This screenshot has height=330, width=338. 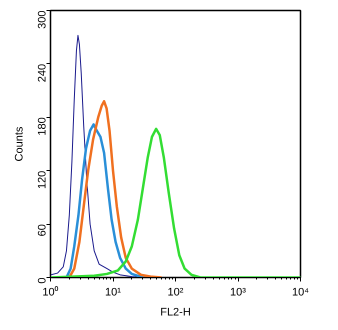 What do you see at coordinates (50, 292) in the screenshot?
I see `x-tick-label: 10⁰` at bounding box center [50, 292].